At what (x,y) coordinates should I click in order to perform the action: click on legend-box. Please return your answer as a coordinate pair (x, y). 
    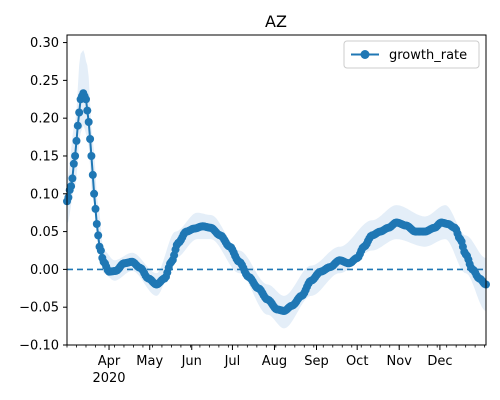
    Looking at the image, I should click on (411, 54).